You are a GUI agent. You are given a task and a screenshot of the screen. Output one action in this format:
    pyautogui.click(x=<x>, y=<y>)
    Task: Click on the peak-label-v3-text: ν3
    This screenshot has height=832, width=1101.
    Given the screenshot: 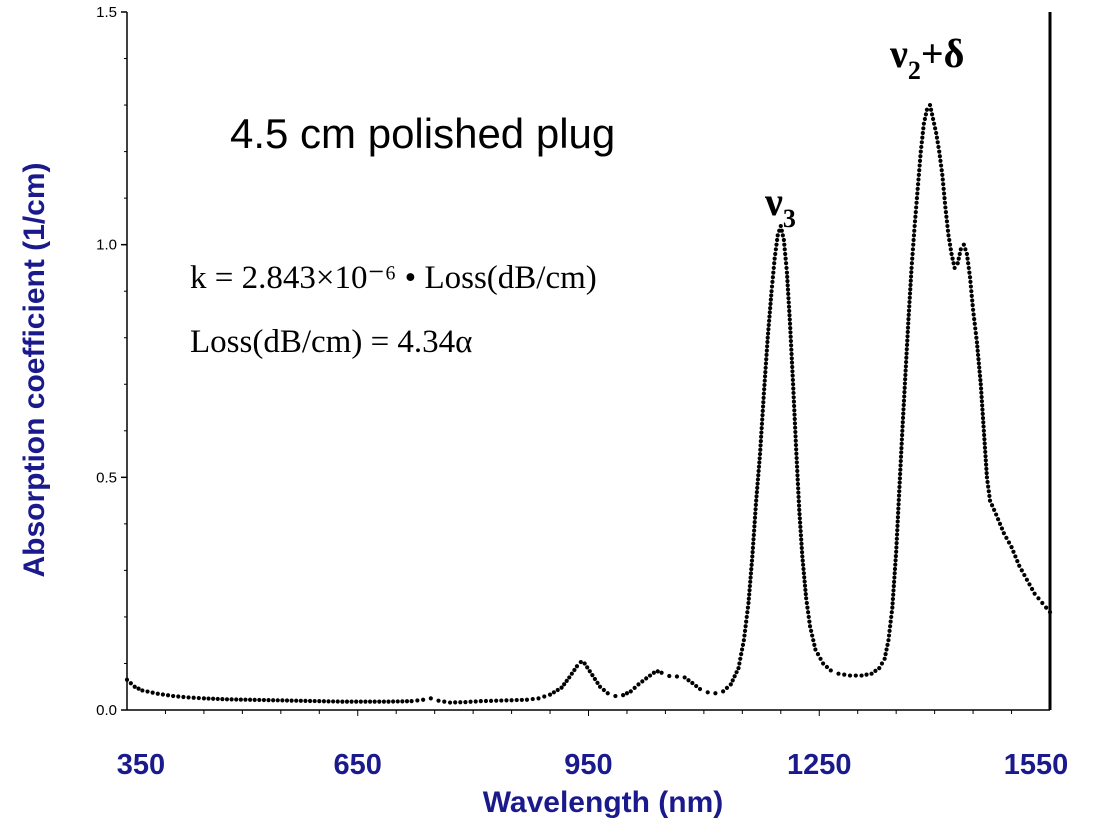 What is the action you would take?
    pyautogui.click(x=780, y=206)
    